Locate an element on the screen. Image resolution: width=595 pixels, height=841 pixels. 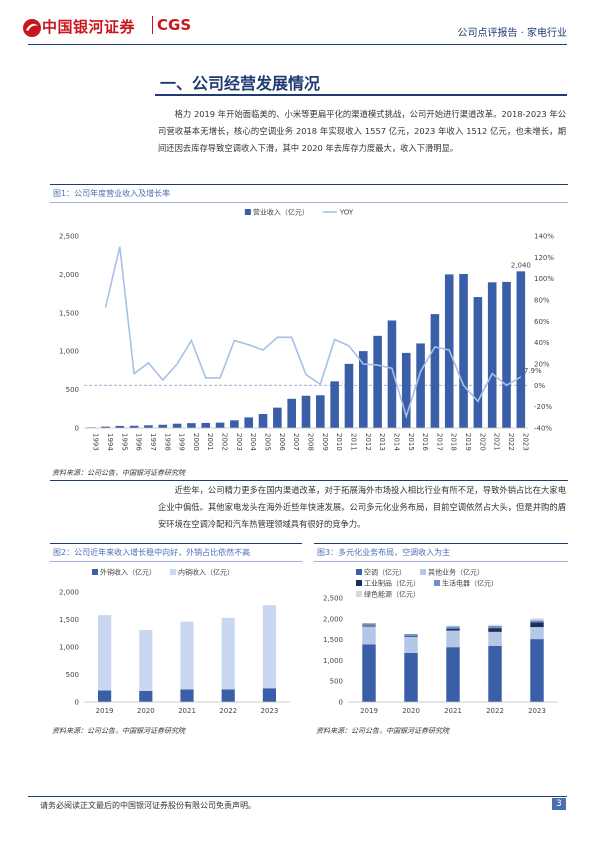
legend-item: 内销收入（亿元） is located at coordinates (202, 572).